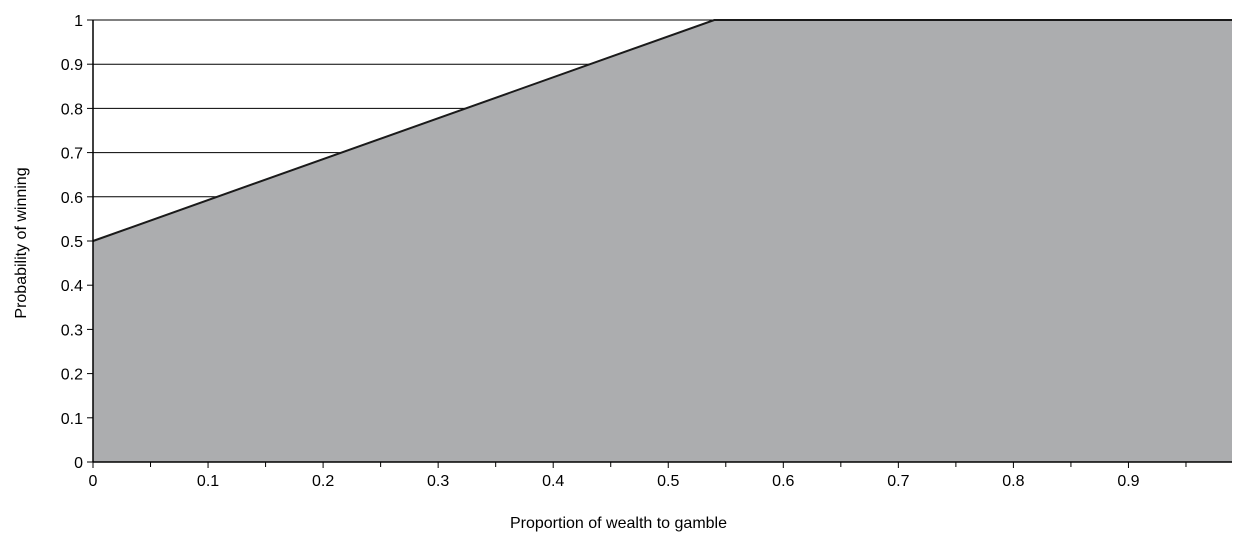 The width and height of the screenshot is (1233, 534). I want to click on y-tick-label-6: 0.6, so click(72, 198).